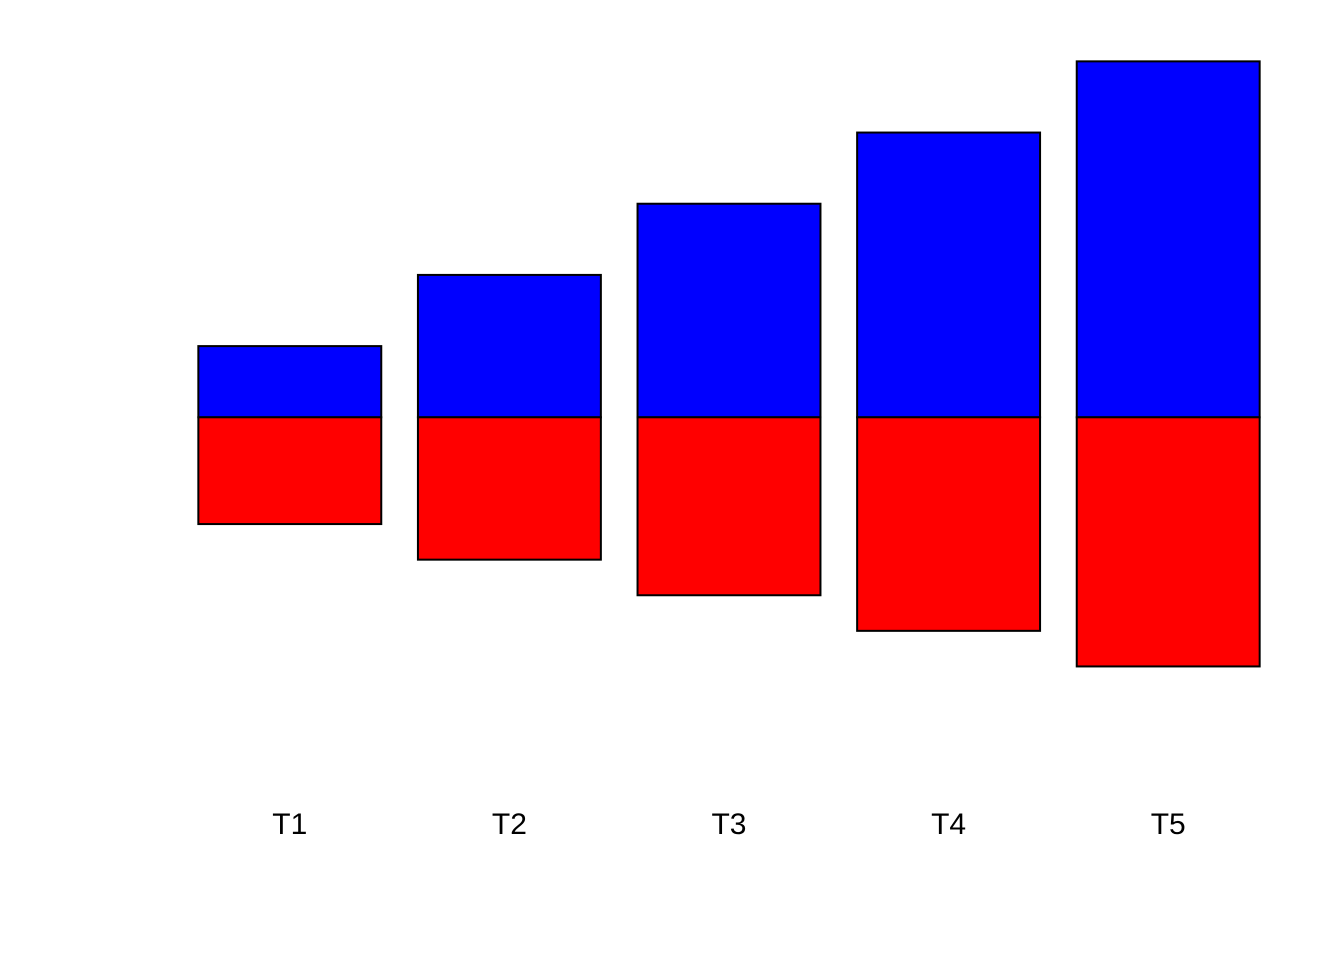 Image resolution: width=1344 pixels, height=960 pixels. I want to click on x-tick-label: T2, so click(509, 824).